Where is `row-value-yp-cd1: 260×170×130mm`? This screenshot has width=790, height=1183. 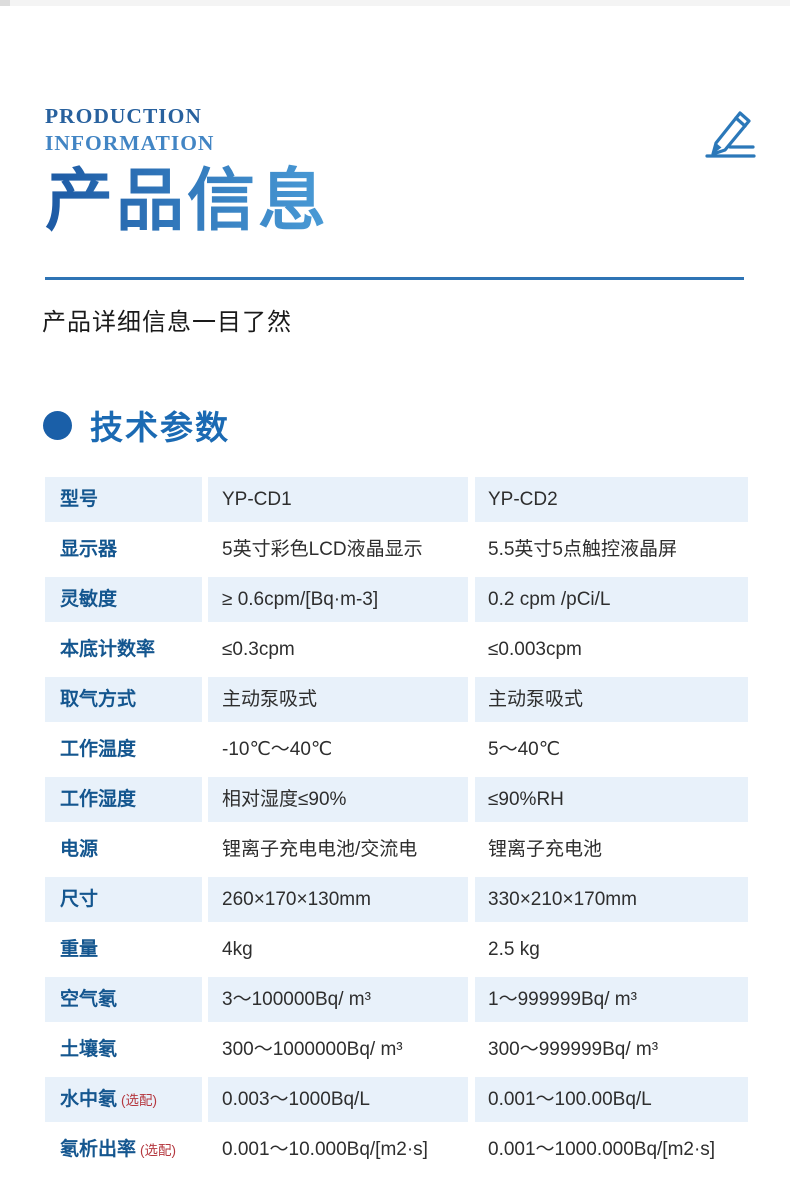 row-value-yp-cd1: 260×170×130mm is located at coordinates (338, 899).